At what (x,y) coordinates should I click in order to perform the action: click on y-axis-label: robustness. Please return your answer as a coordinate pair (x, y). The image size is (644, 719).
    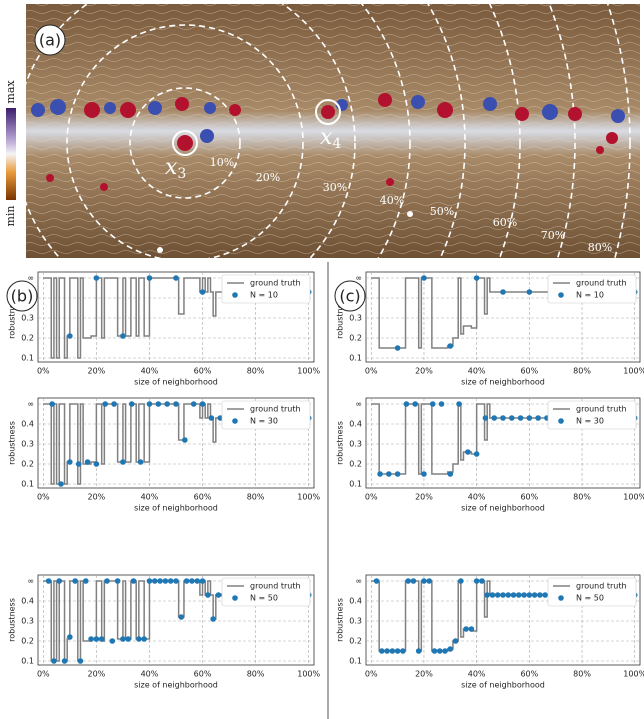
    Looking at the image, I should click on (12, 317).